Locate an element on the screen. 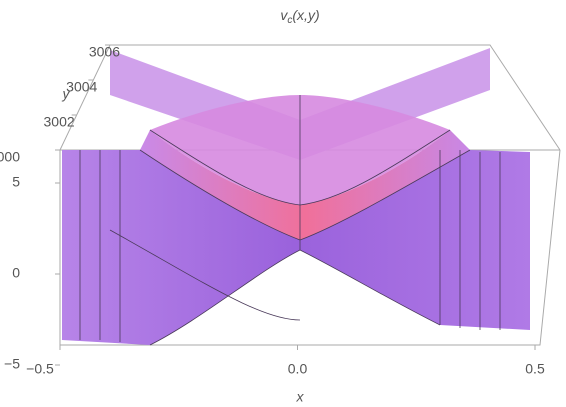 This screenshot has height=407, width=566. chart-title: vc(x,y) is located at coordinates (299, 16).